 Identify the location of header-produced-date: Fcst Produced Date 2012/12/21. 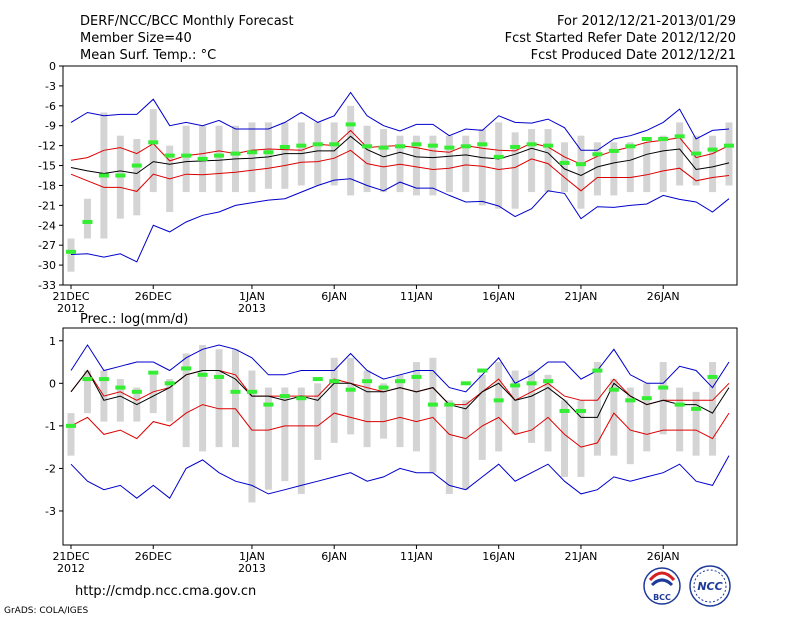
(633, 55).